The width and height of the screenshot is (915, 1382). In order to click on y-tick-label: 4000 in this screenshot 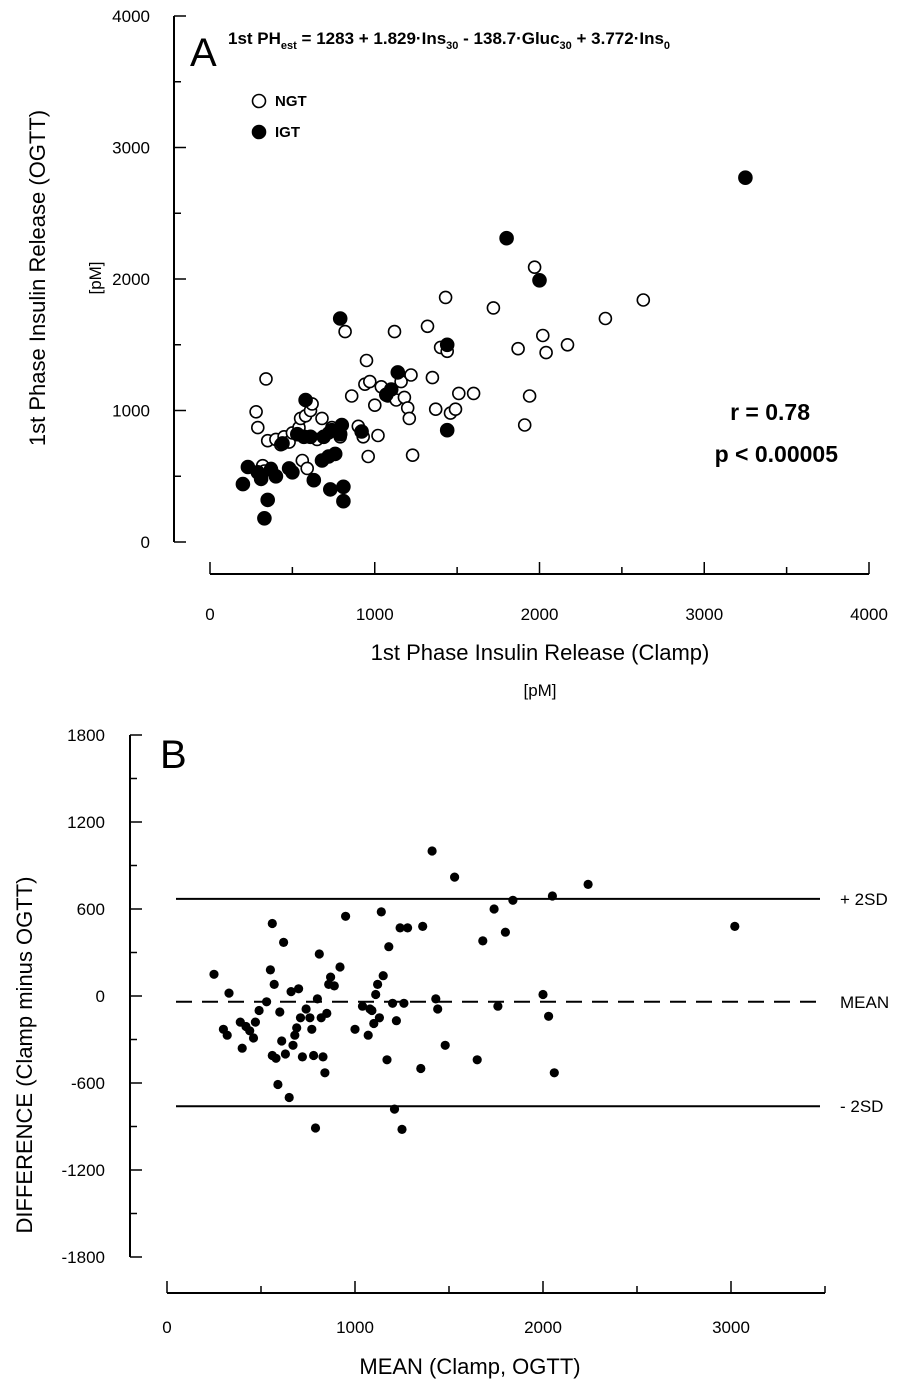, I will do `click(131, 16)`.